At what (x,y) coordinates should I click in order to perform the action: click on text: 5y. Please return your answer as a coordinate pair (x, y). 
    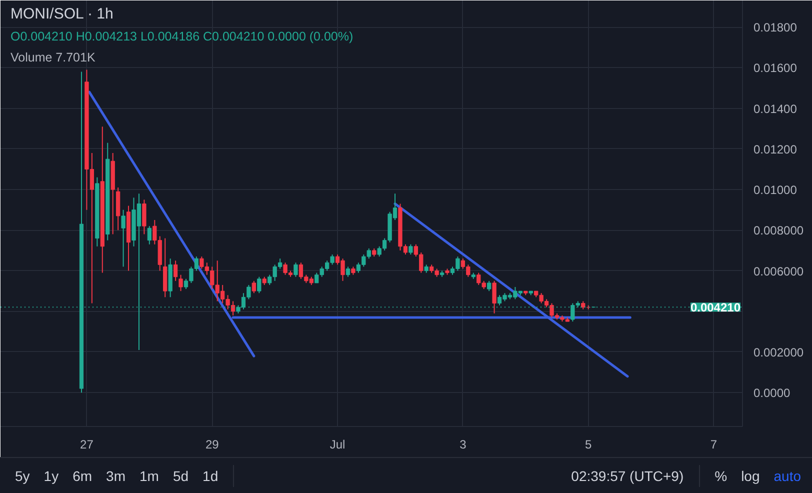
    Looking at the image, I should click on (22, 476).